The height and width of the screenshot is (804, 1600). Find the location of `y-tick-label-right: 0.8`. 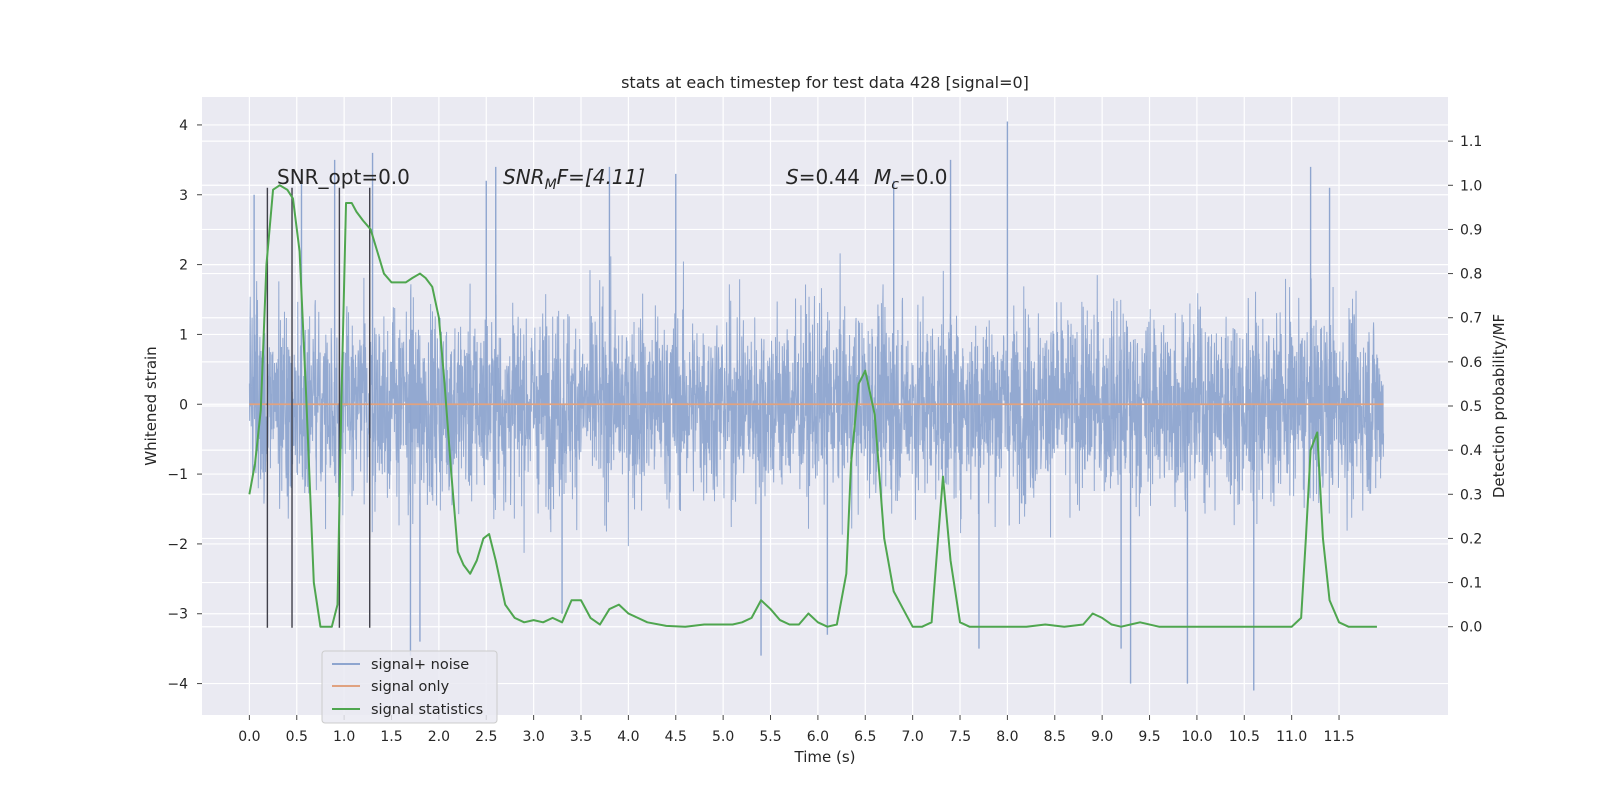

y-tick-label-right: 0.8 is located at coordinates (1471, 275).